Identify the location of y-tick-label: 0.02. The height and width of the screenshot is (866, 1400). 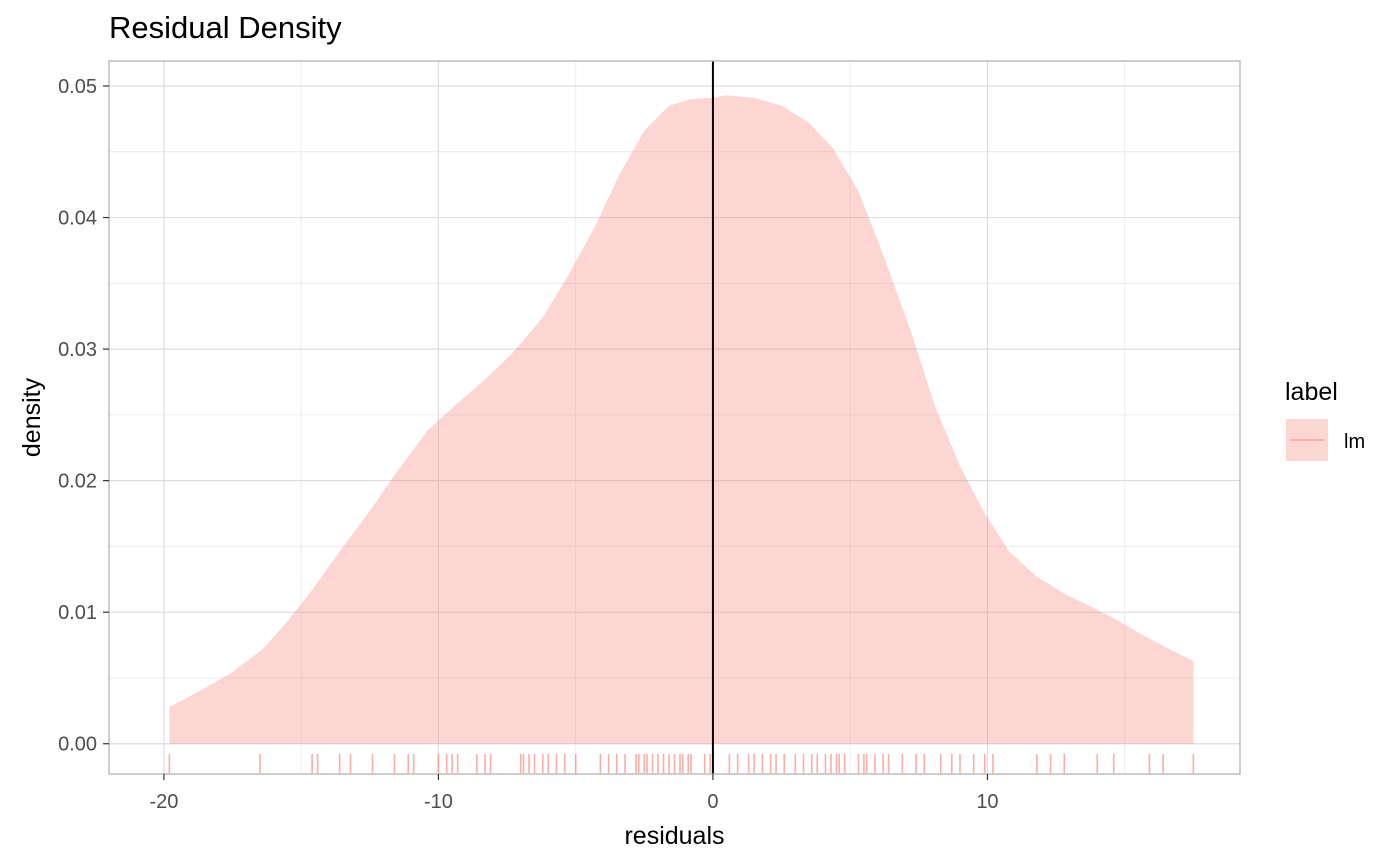
(77, 482).